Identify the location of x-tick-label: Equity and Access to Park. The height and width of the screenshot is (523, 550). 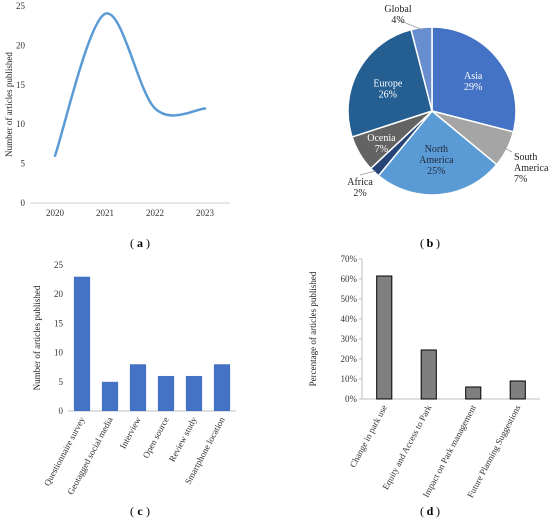
(406, 447).